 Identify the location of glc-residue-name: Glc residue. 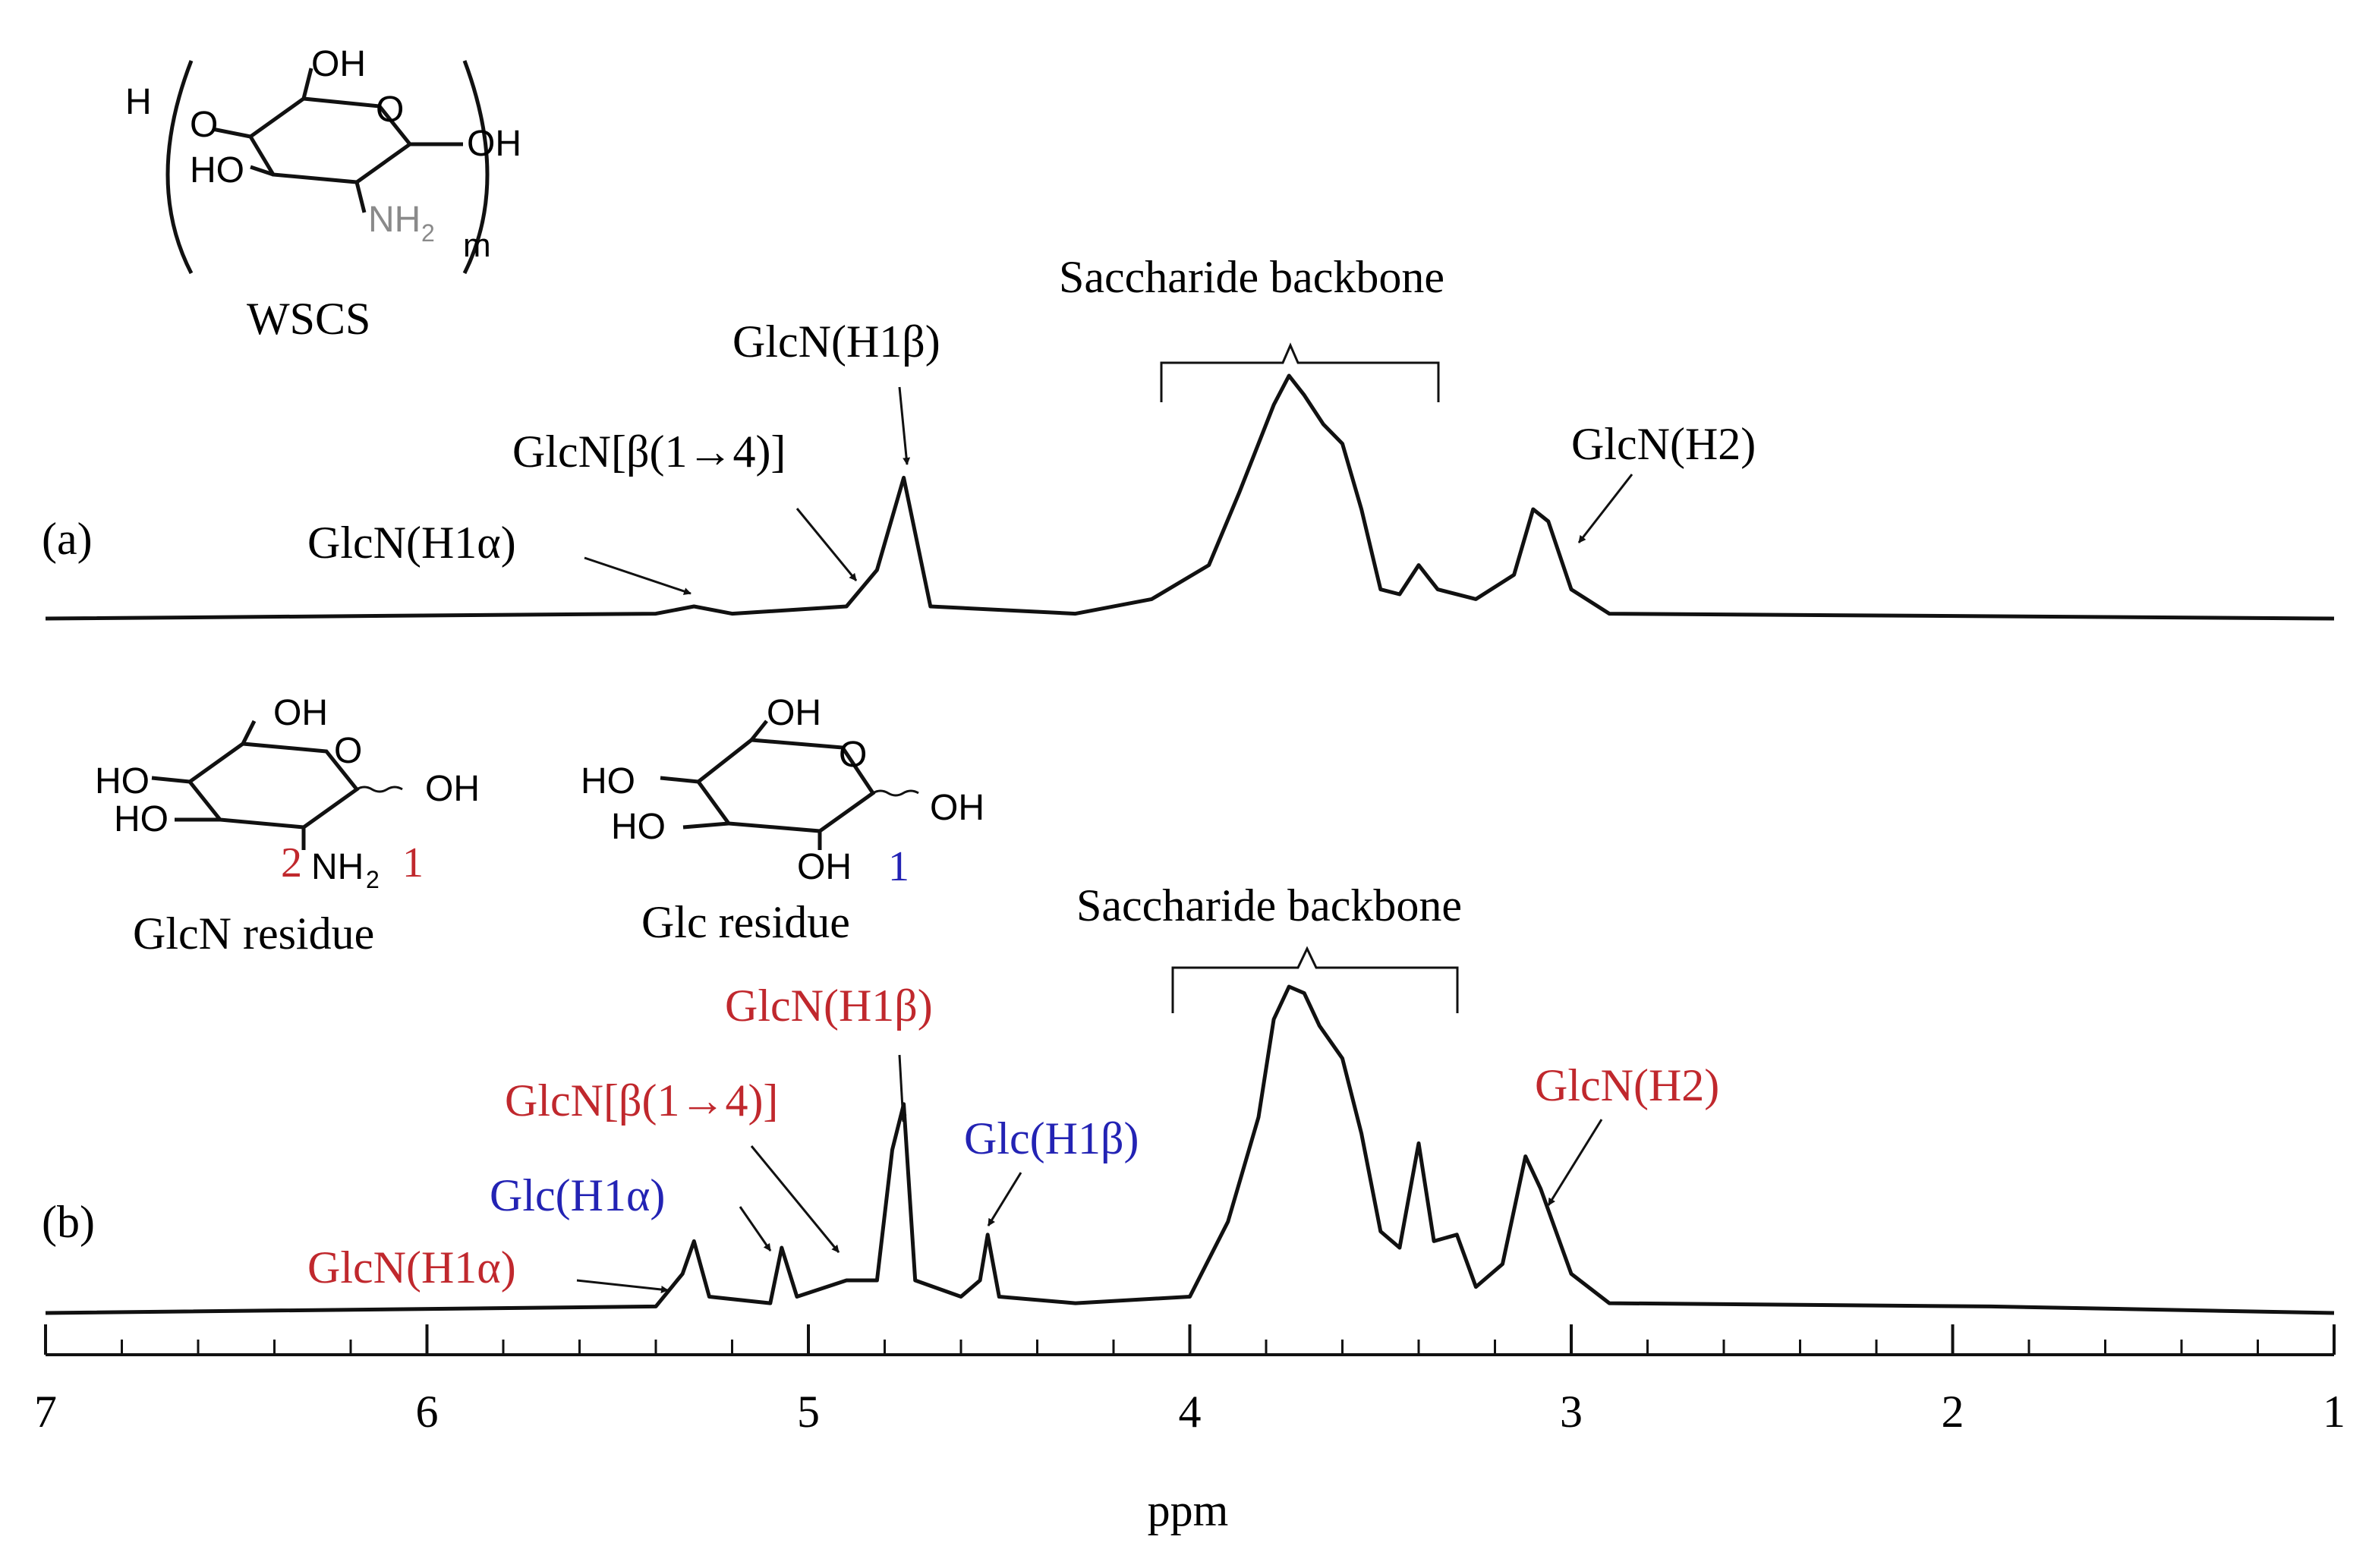
(745, 922).